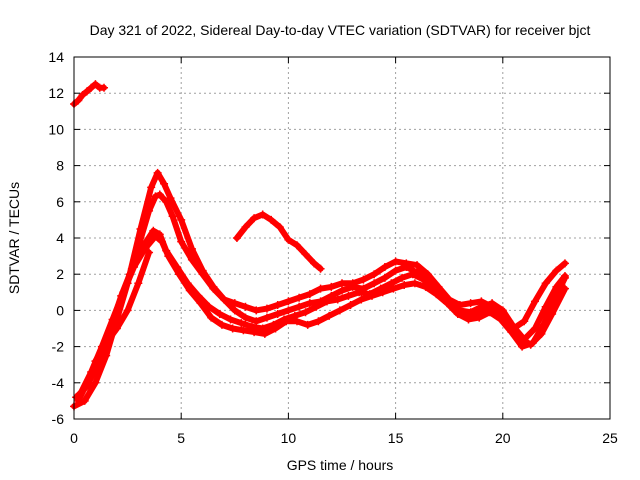 Image resolution: width=640 pixels, height=480 pixels. I want to click on series-line, so click(278, 241).